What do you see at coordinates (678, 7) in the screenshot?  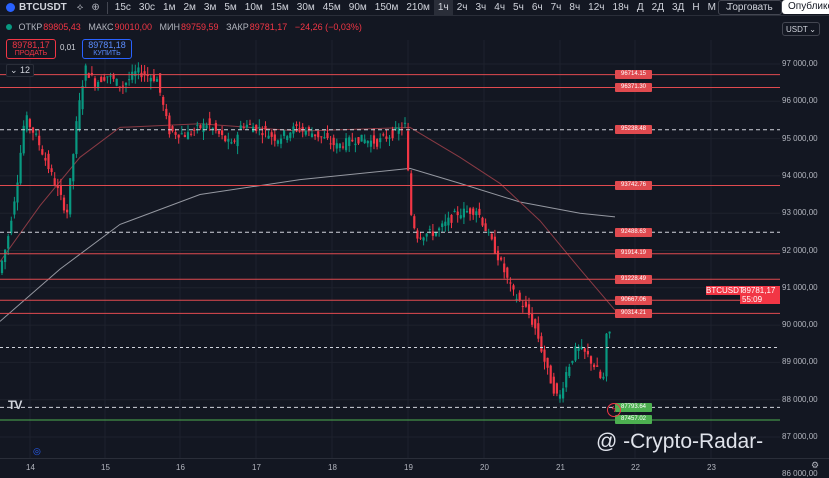 I see `timeframe-25: 3Д` at bounding box center [678, 7].